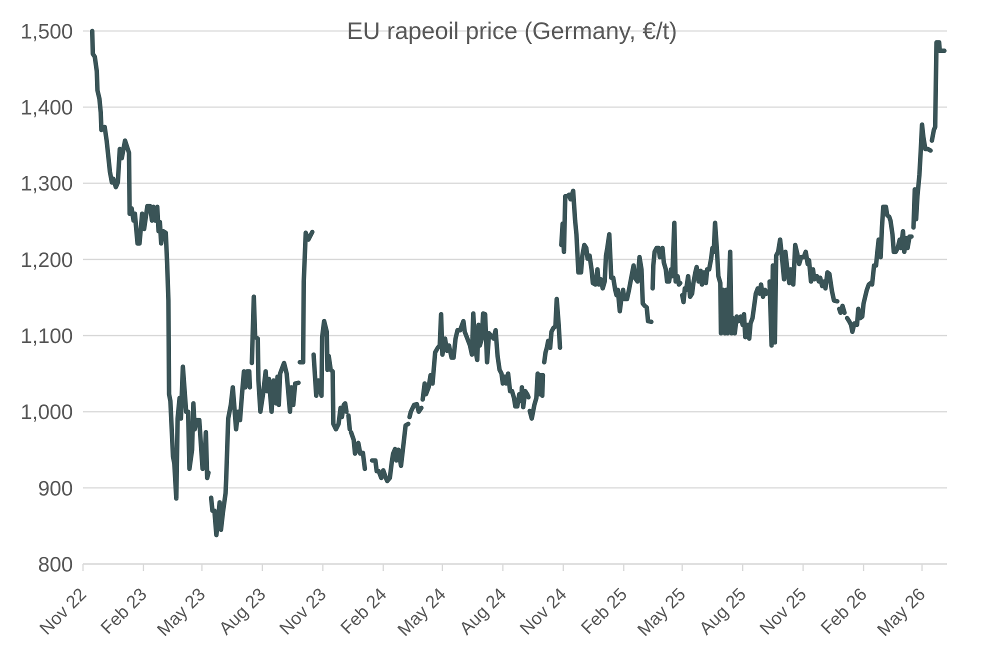 The image size is (1000, 667). What do you see at coordinates (46, 260) in the screenshot?
I see `y-tick-label: 1,200` at bounding box center [46, 260].